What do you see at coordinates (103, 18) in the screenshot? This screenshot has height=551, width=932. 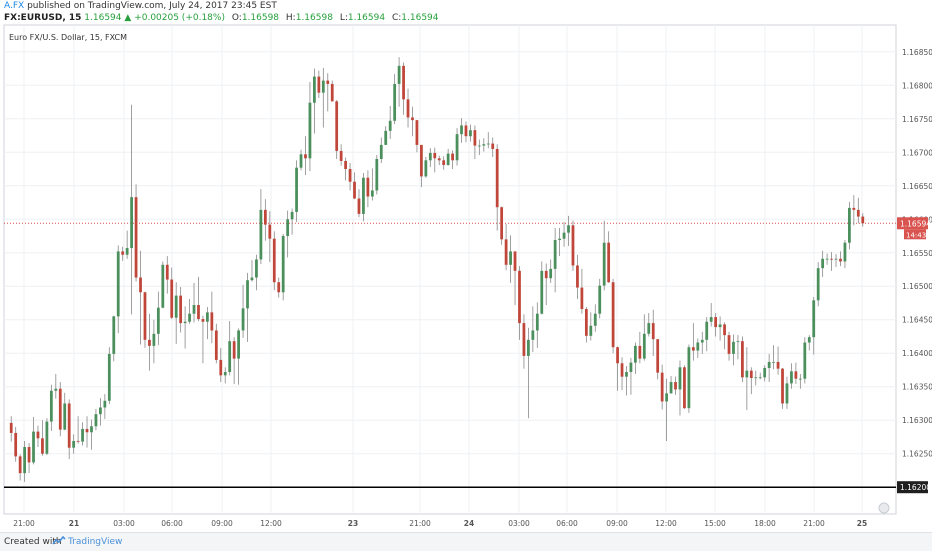 I see `last-price: 1.16594` at bounding box center [103, 18].